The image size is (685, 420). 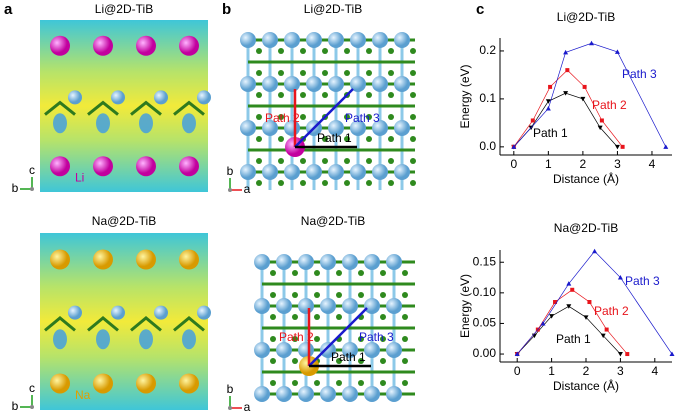 I want to click on y-axis-label: Energy (eV), so click(x=465, y=306).